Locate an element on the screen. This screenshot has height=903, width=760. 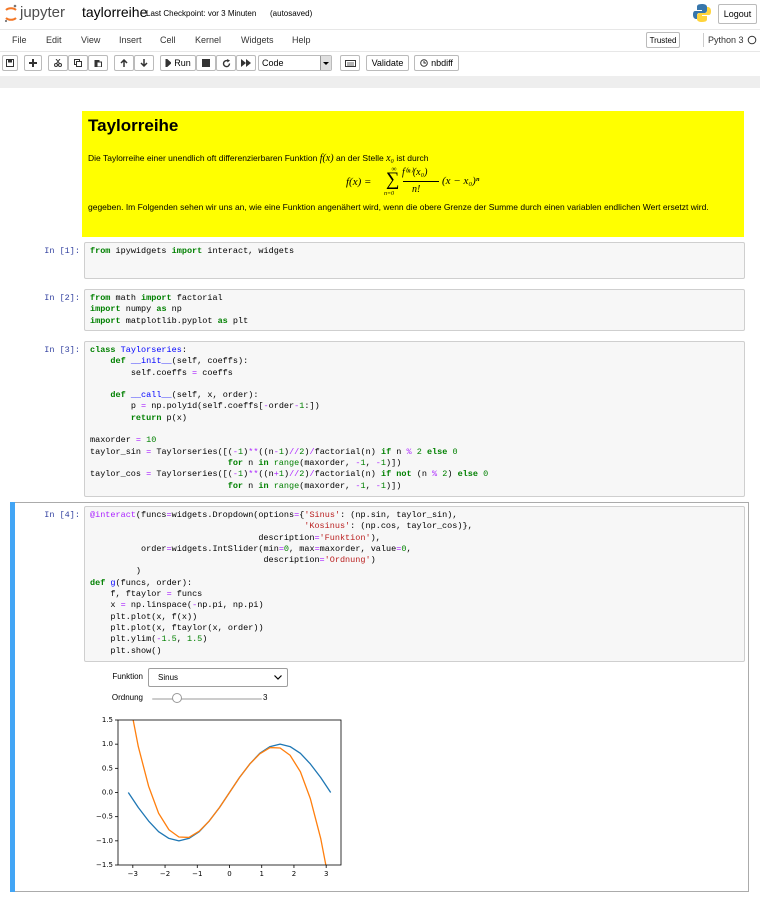
menu-item: Widgets is located at coordinates (257, 40).